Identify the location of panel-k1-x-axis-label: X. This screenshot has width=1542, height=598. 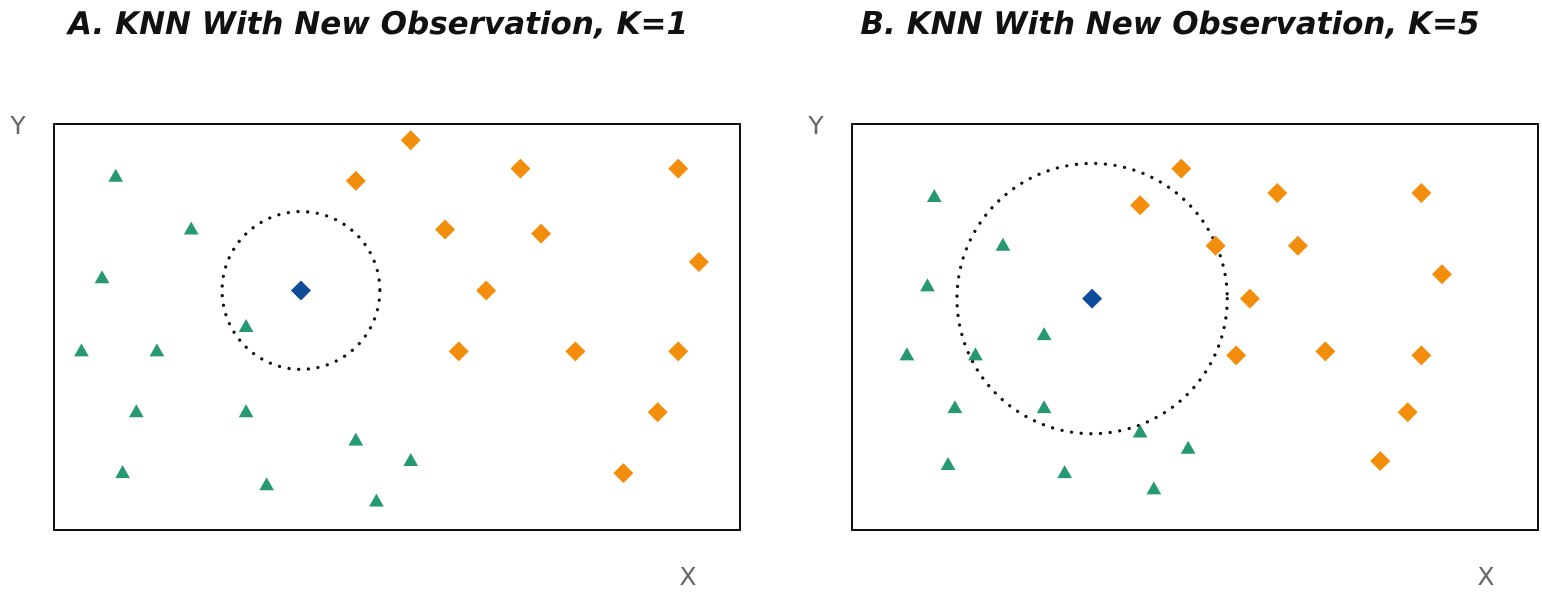
(687, 576).